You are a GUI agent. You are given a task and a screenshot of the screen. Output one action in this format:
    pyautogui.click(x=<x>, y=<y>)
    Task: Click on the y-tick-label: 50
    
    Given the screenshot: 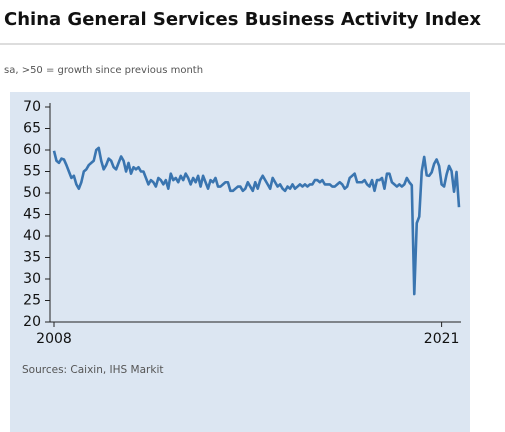 What is the action you would take?
    pyautogui.click(x=32, y=193)
    